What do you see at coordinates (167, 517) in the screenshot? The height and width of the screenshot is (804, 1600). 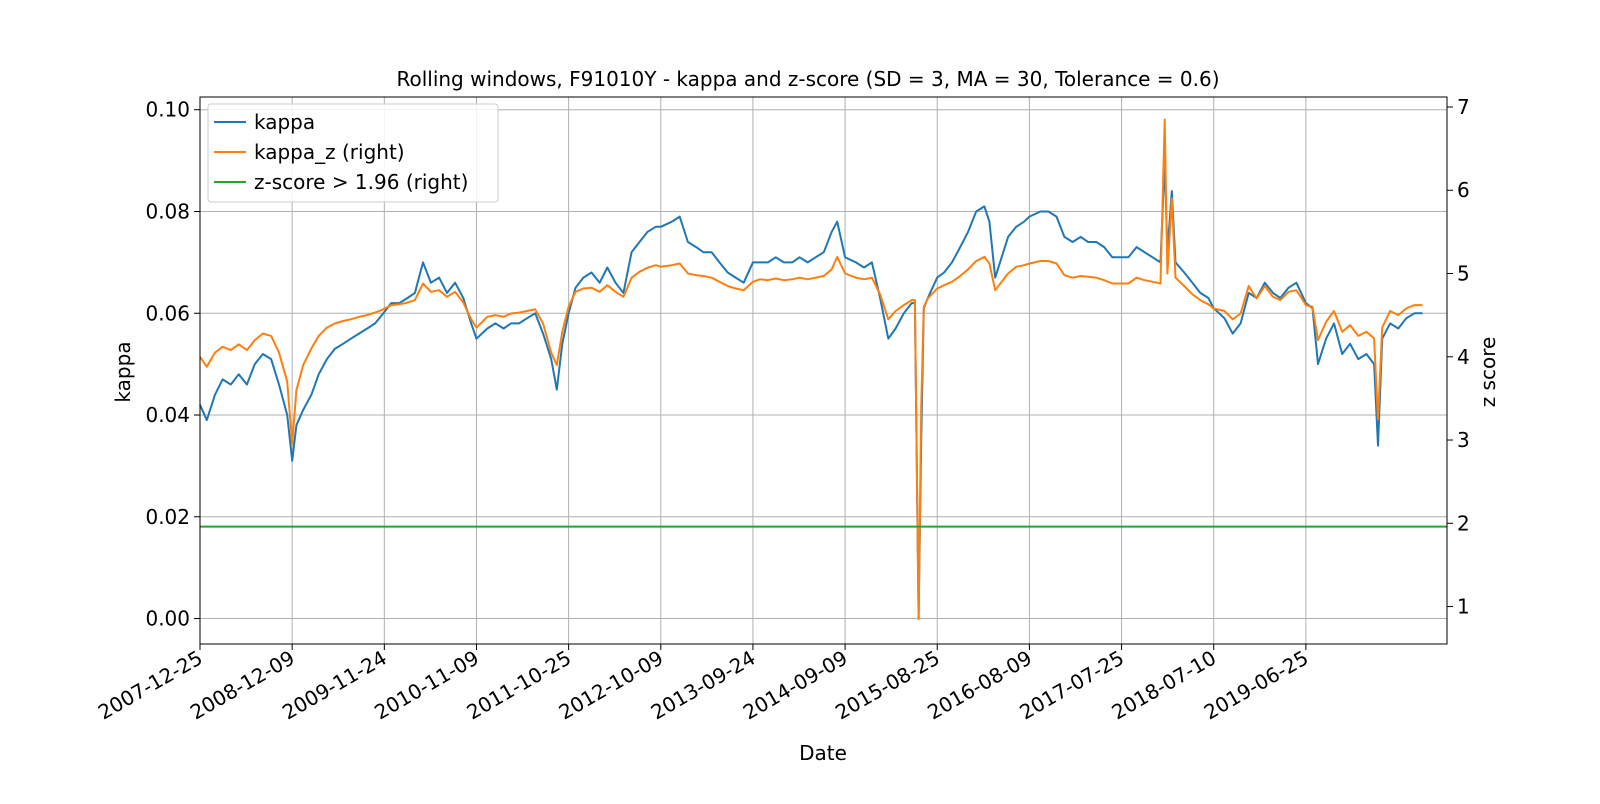 I see `y-tick-label: 0.02` at bounding box center [167, 517].